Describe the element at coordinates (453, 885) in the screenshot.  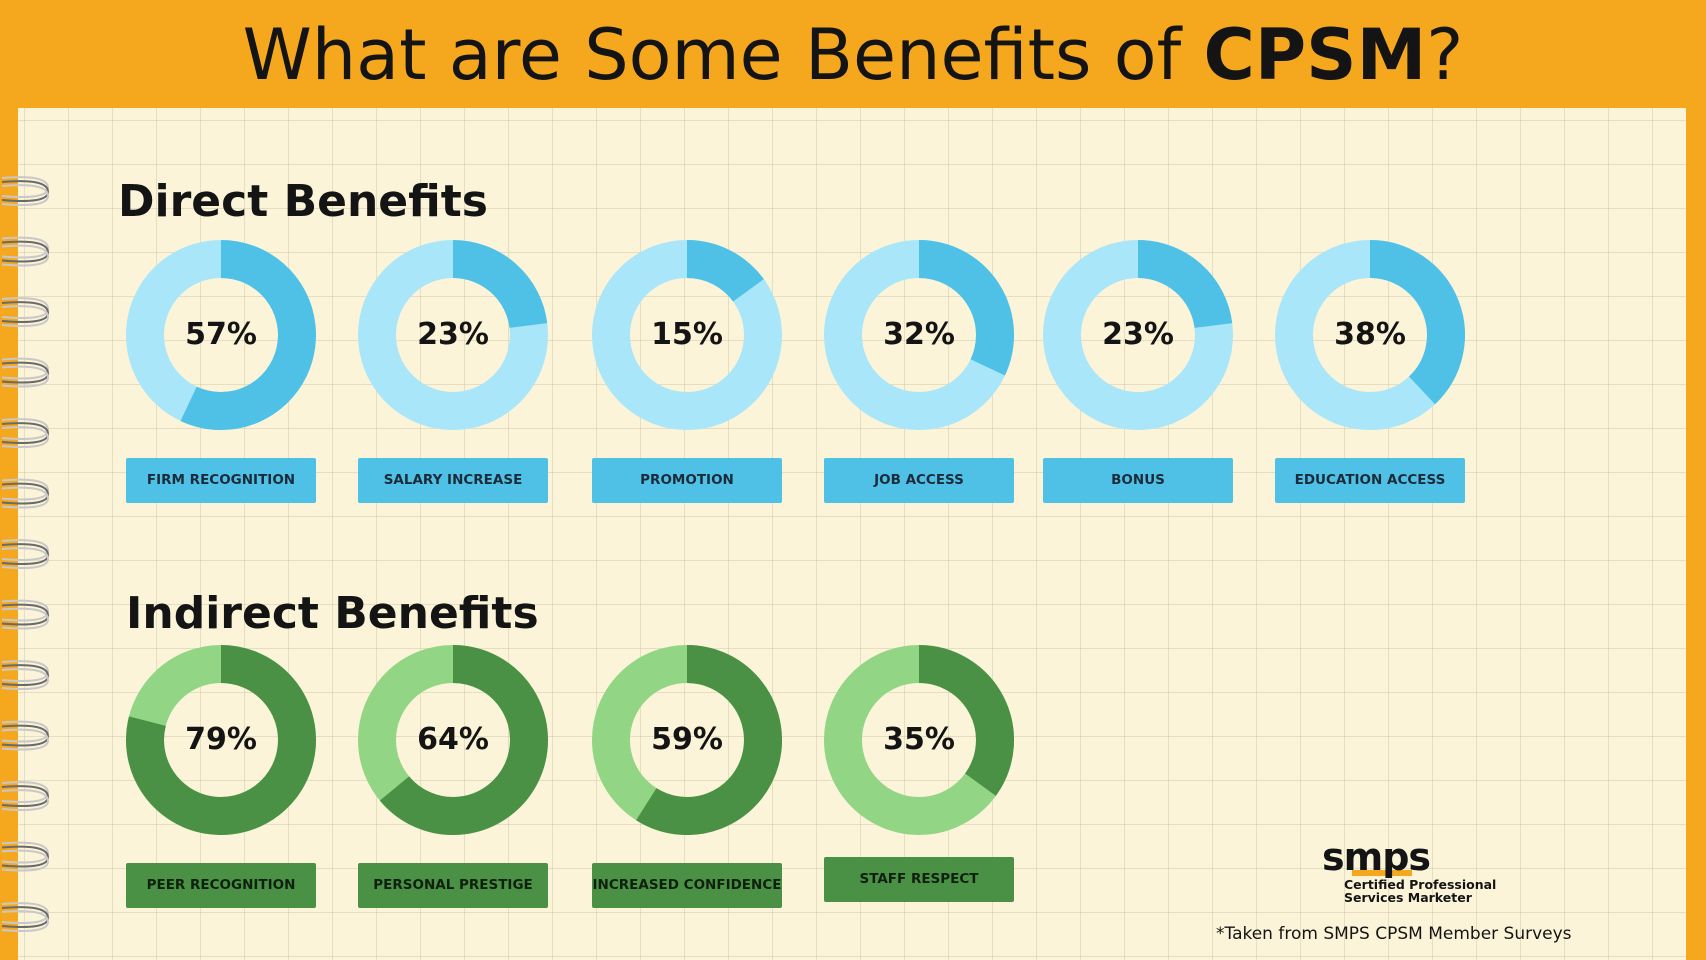
I see `indirect-benefit-label: PERSONAL PRESTIGE` at that location.